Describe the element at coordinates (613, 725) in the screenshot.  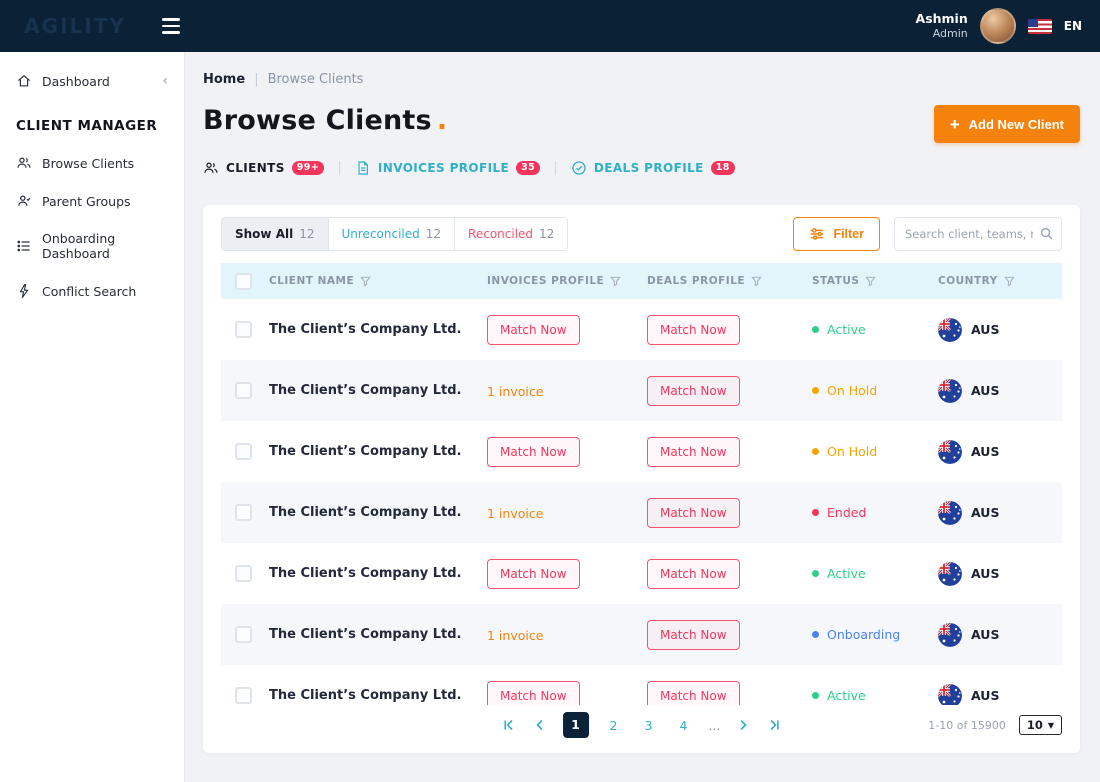
I see `page-number: 2` at that location.